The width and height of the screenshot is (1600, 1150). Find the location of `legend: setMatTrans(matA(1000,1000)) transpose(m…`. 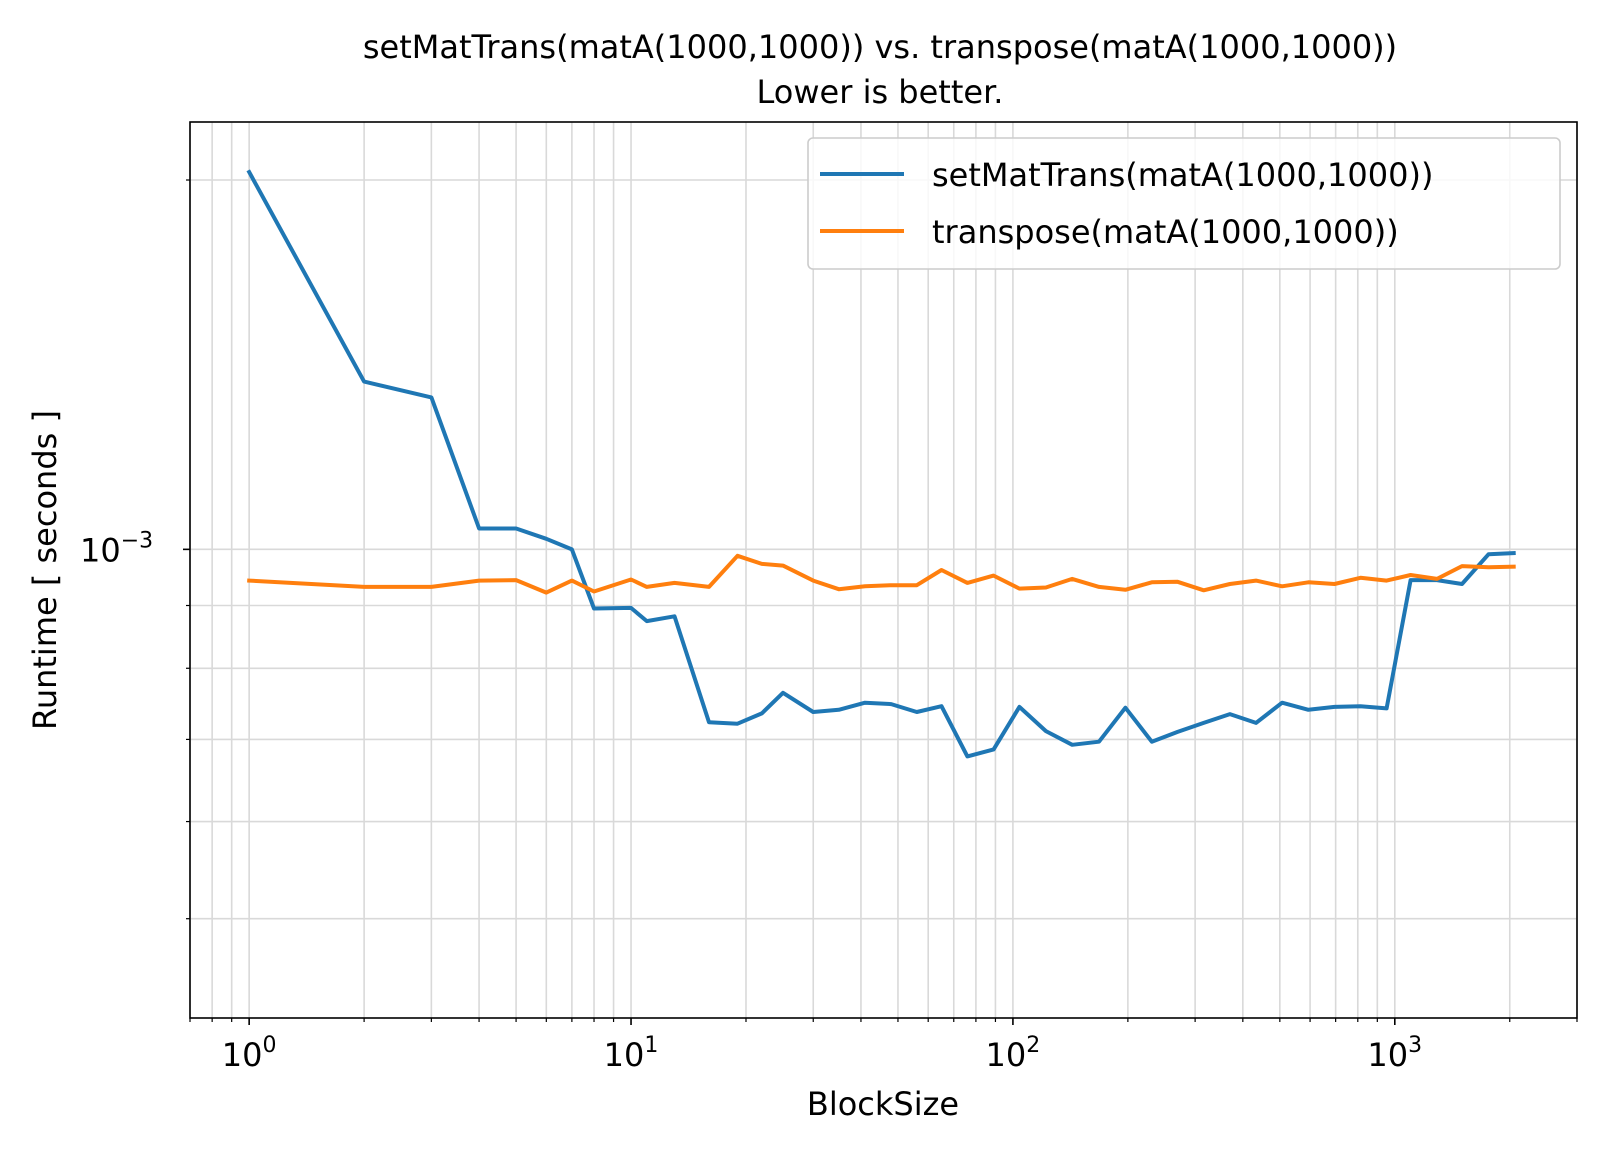

legend: setMatTrans(matA(1000,1000)) transpose(m… is located at coordinates (1184, 203).